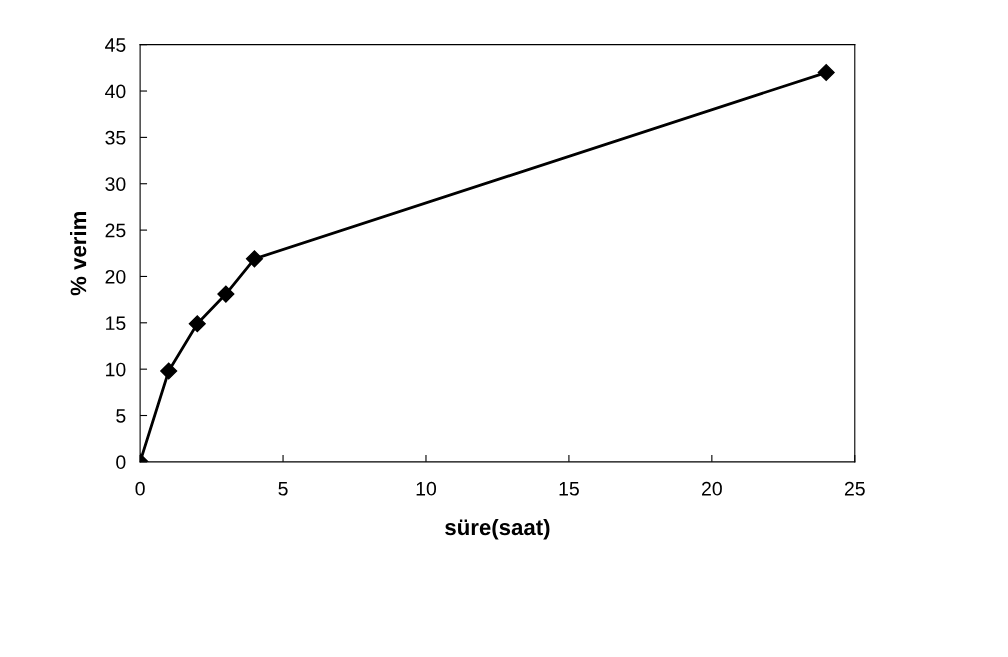 This screenshot has width=1008, height=657. Describe the element at coordinates (854, 488) in the screenshot. I see `x-tick-label: 25` at that location.